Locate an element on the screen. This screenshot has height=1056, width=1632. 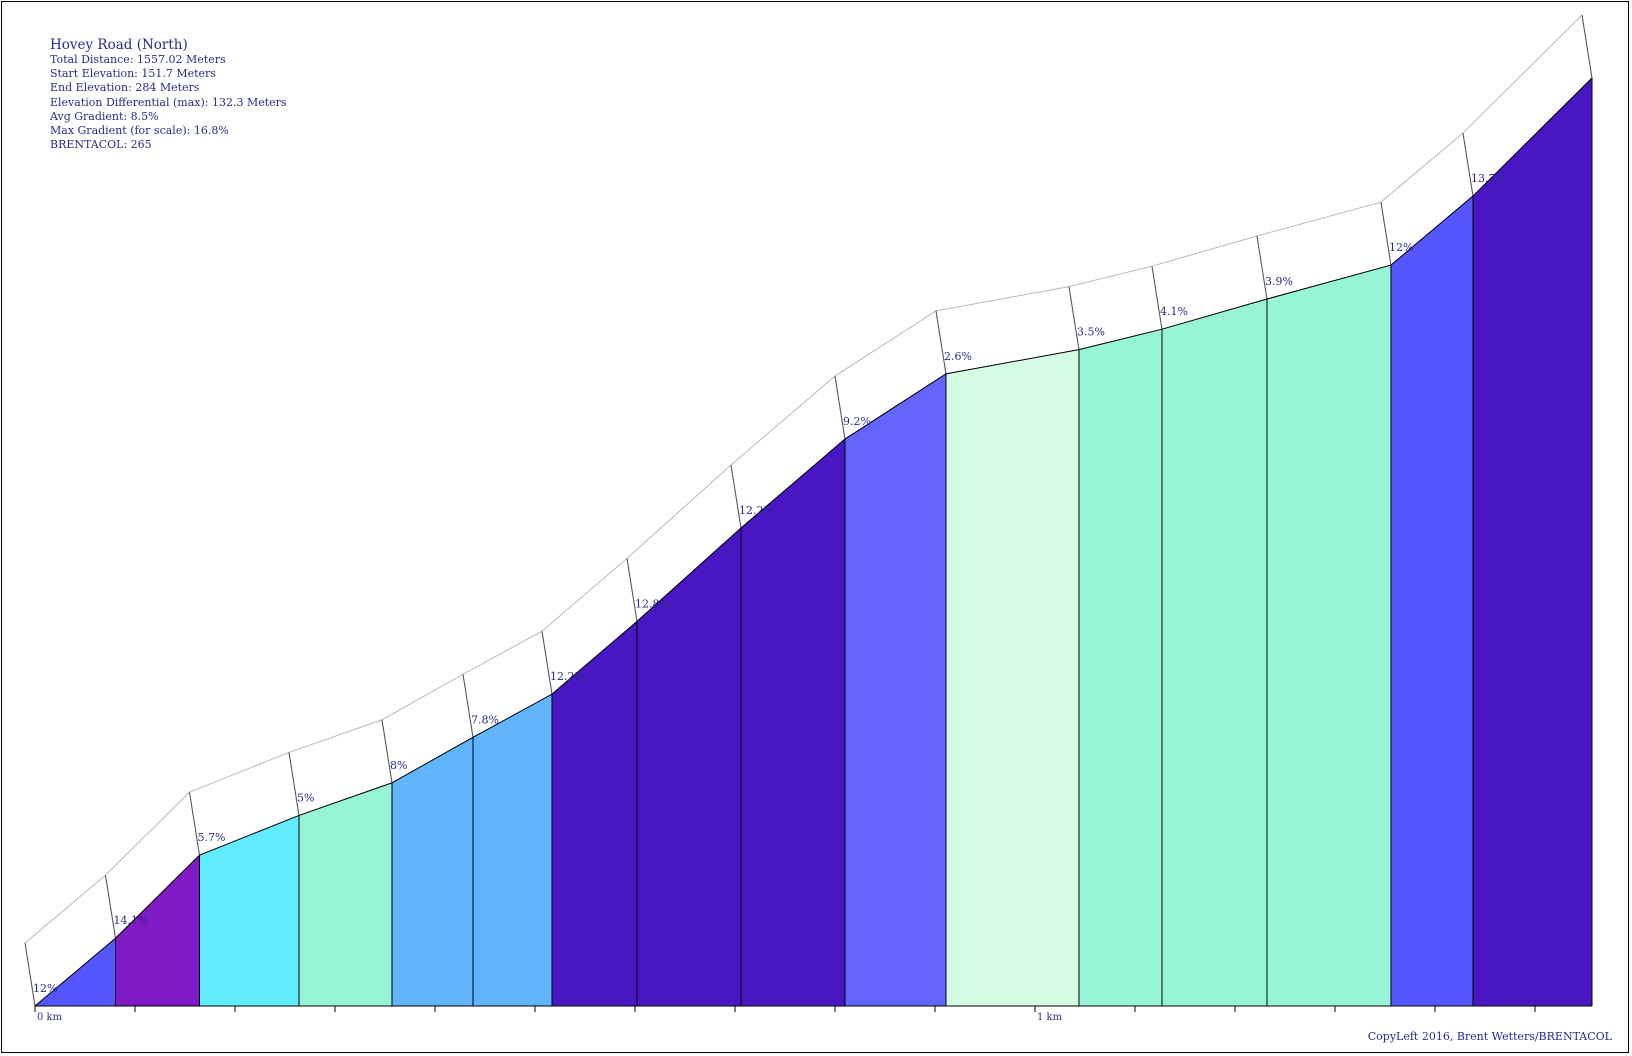
gradient-label: 2.6% is located at coordinates (958, 356).